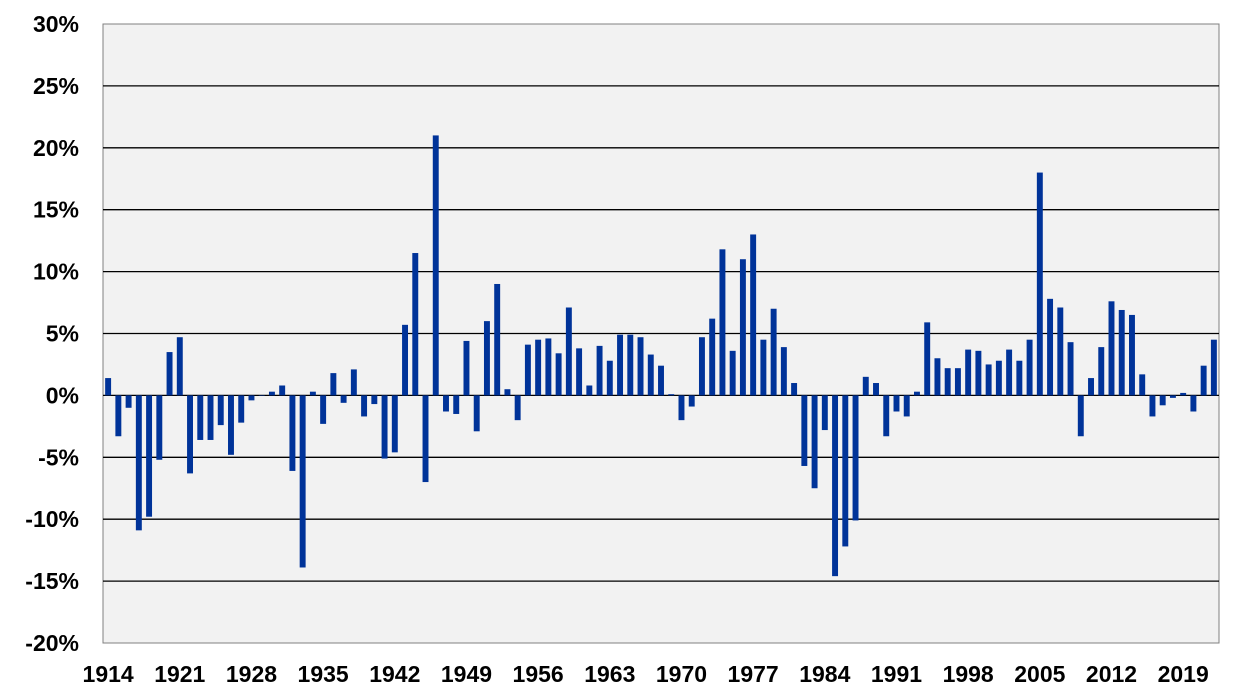  What do you see at coordinates (1060, 351) in the screenshot?
I see `bar-2007` at bounding box center [1060, 351].